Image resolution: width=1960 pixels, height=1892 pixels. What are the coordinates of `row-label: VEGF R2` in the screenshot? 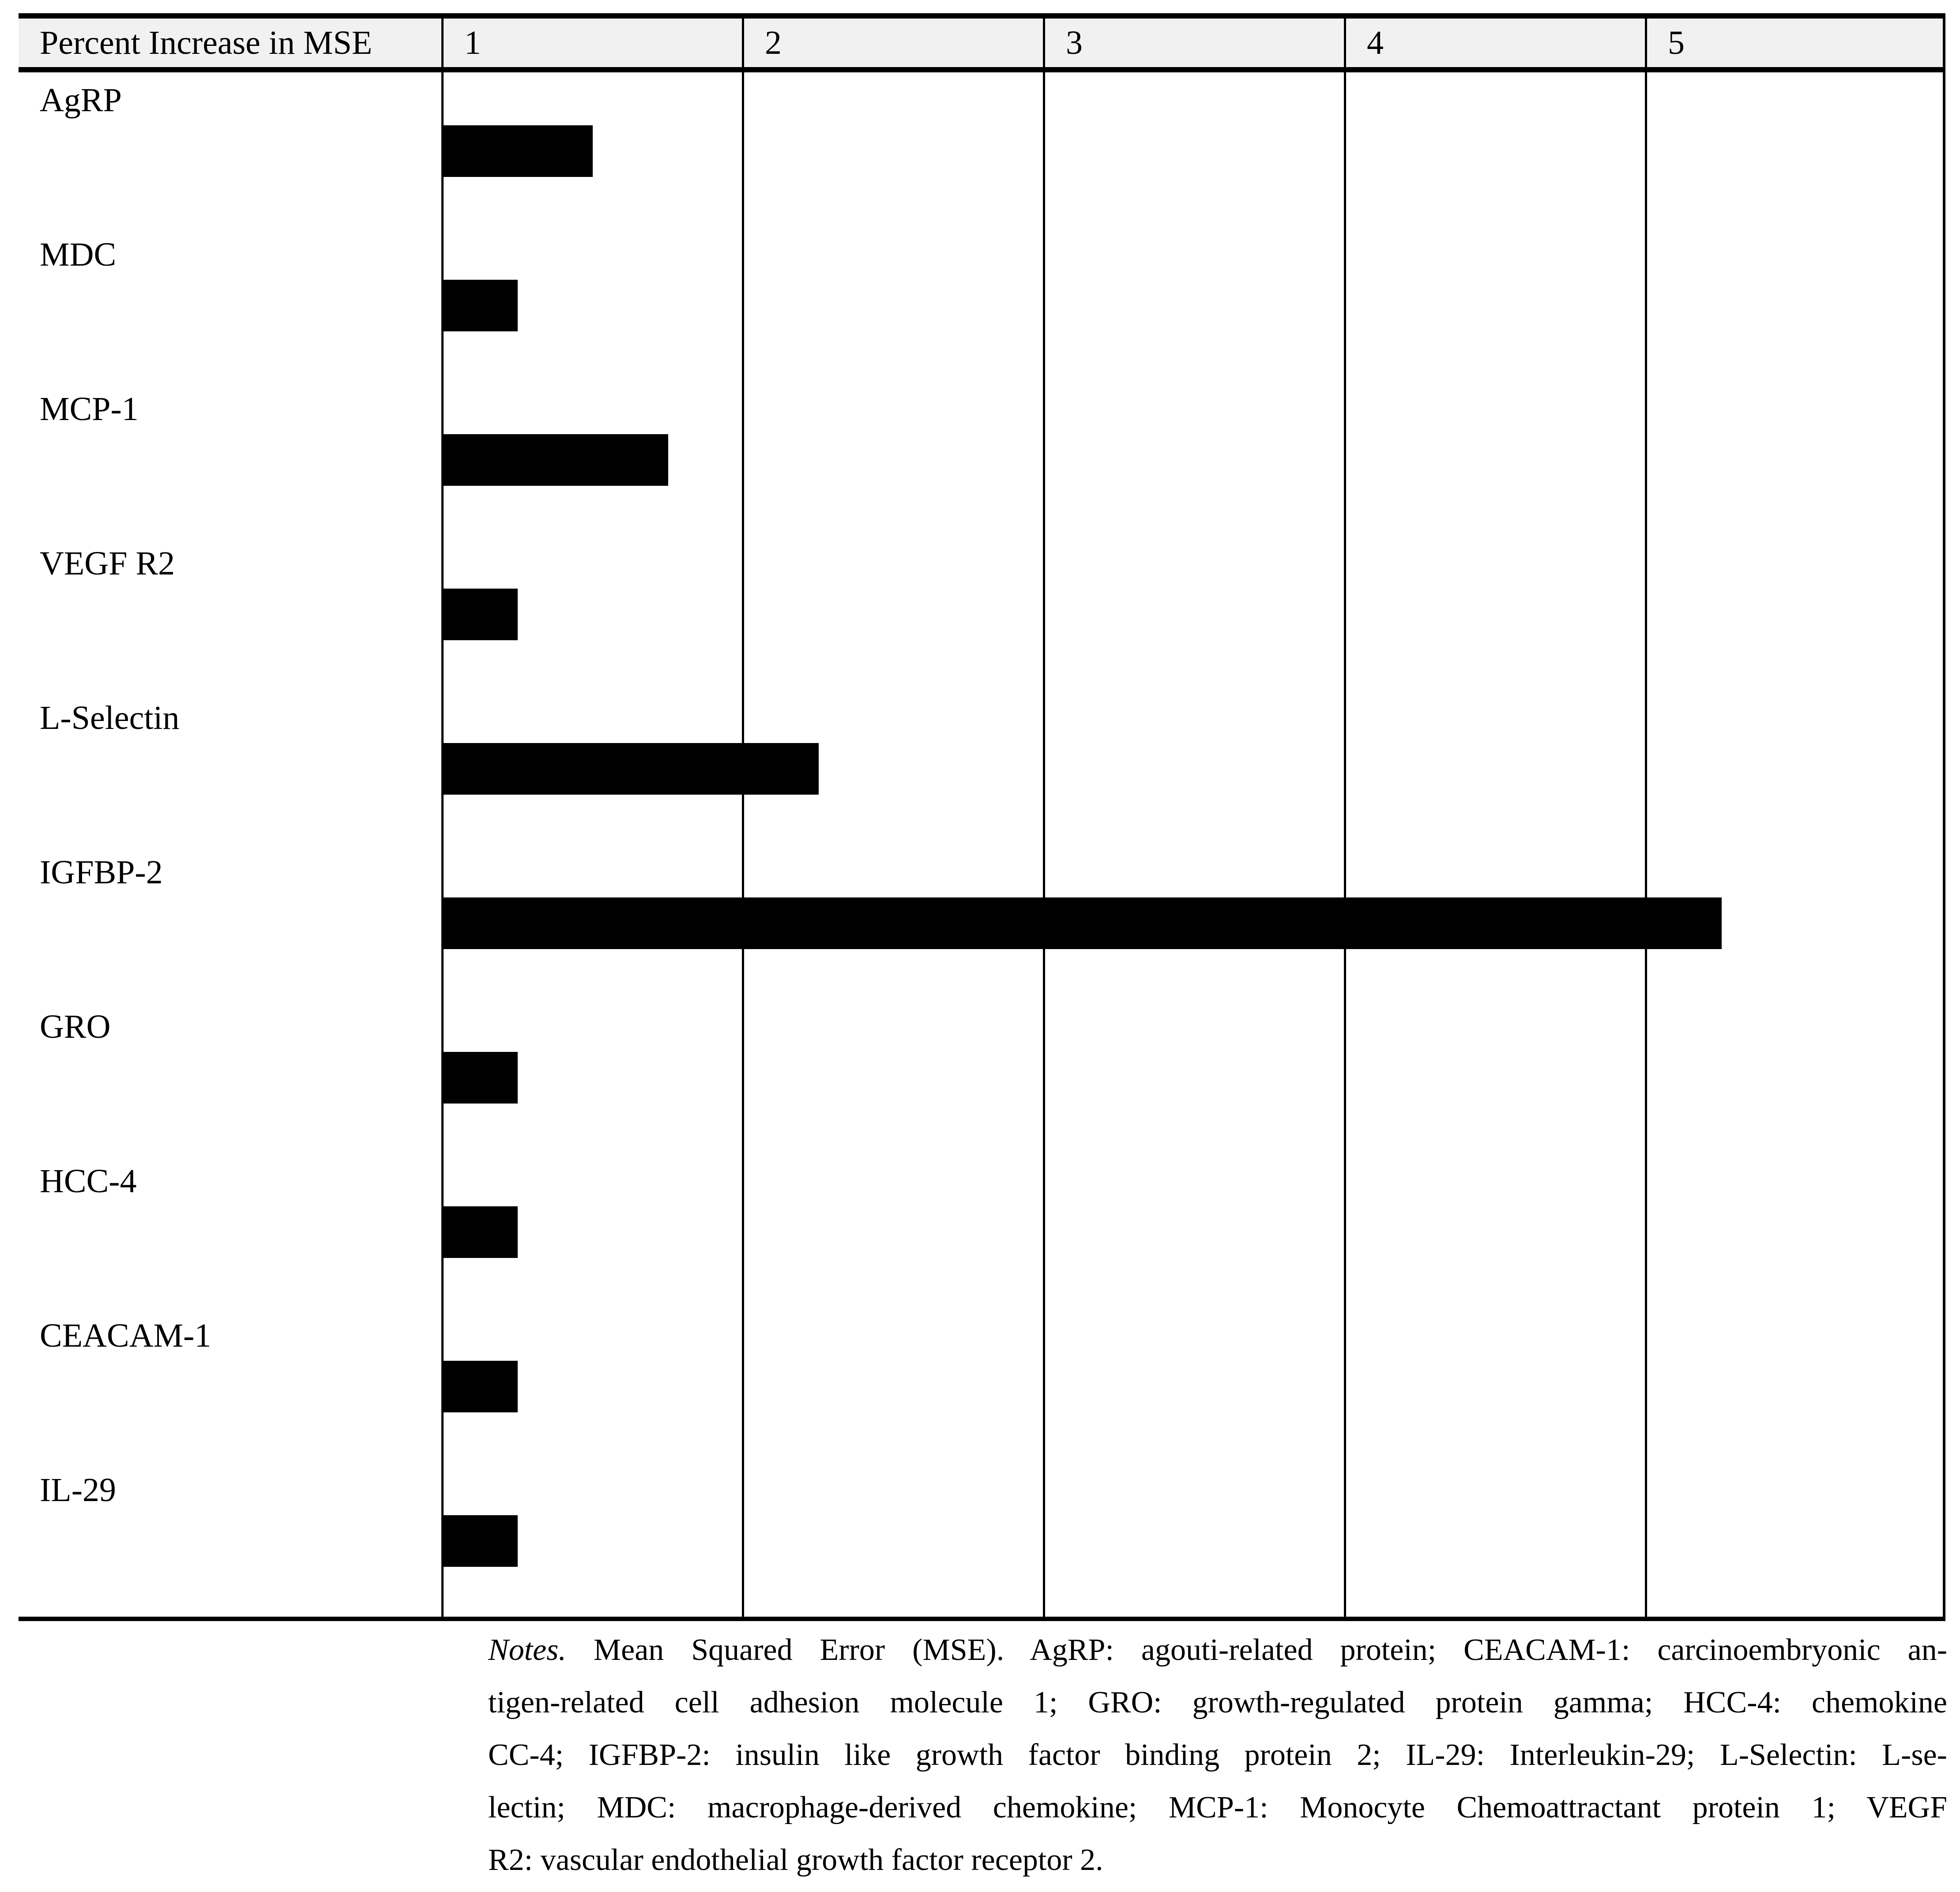 It's located at (108, 563).